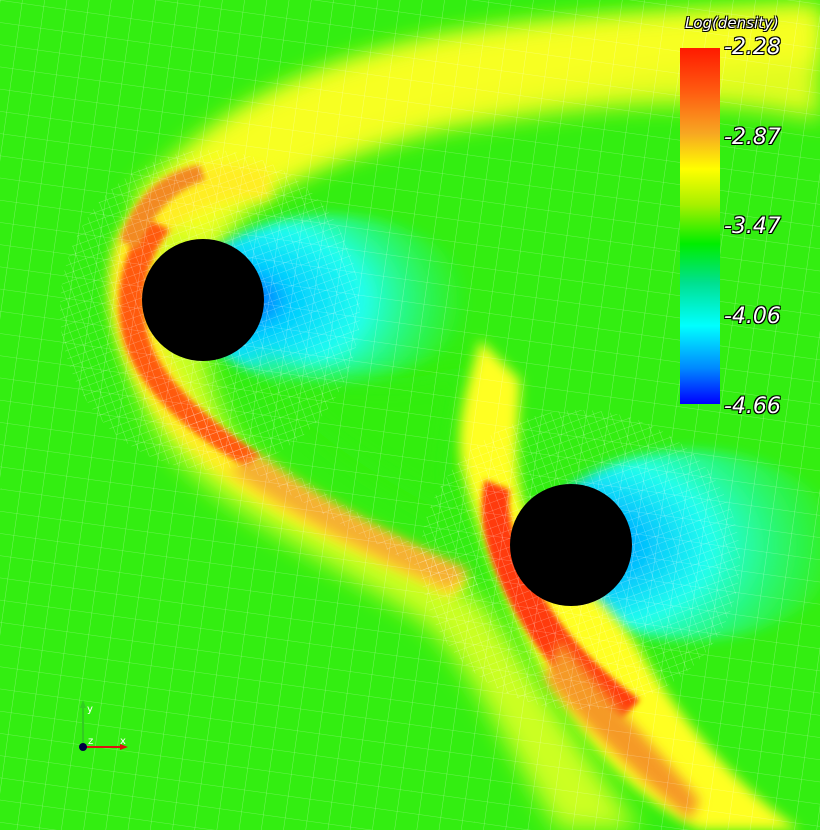  I want to click on colorbar, so click(700, 226).